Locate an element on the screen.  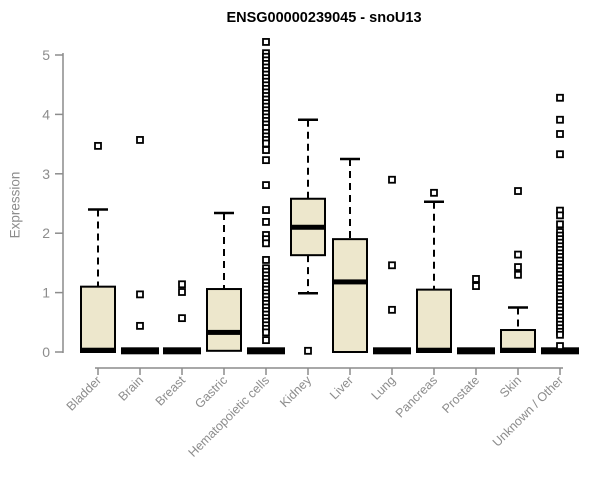
x-axis-label-bladder: Bladder is located at coordinates (84, 393).